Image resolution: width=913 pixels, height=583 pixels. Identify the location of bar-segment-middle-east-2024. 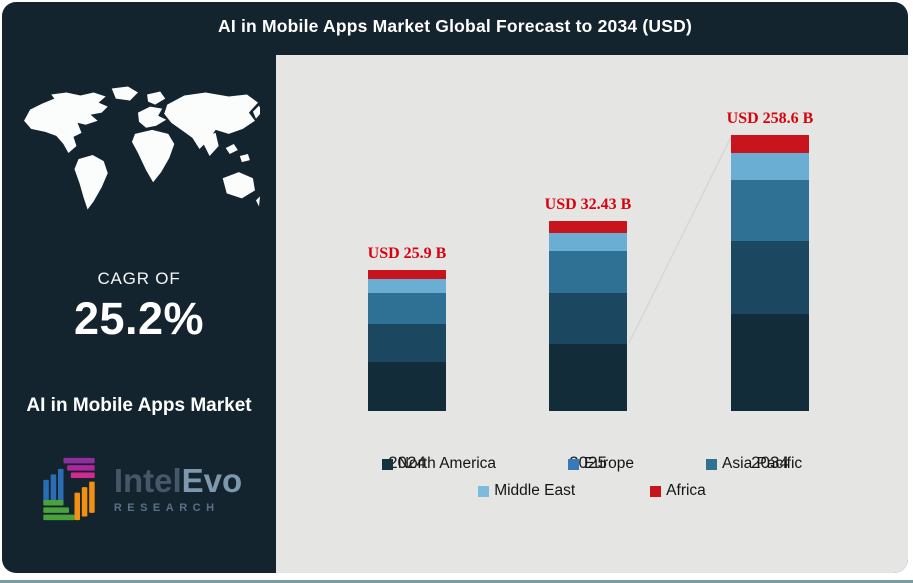
(407, 286).